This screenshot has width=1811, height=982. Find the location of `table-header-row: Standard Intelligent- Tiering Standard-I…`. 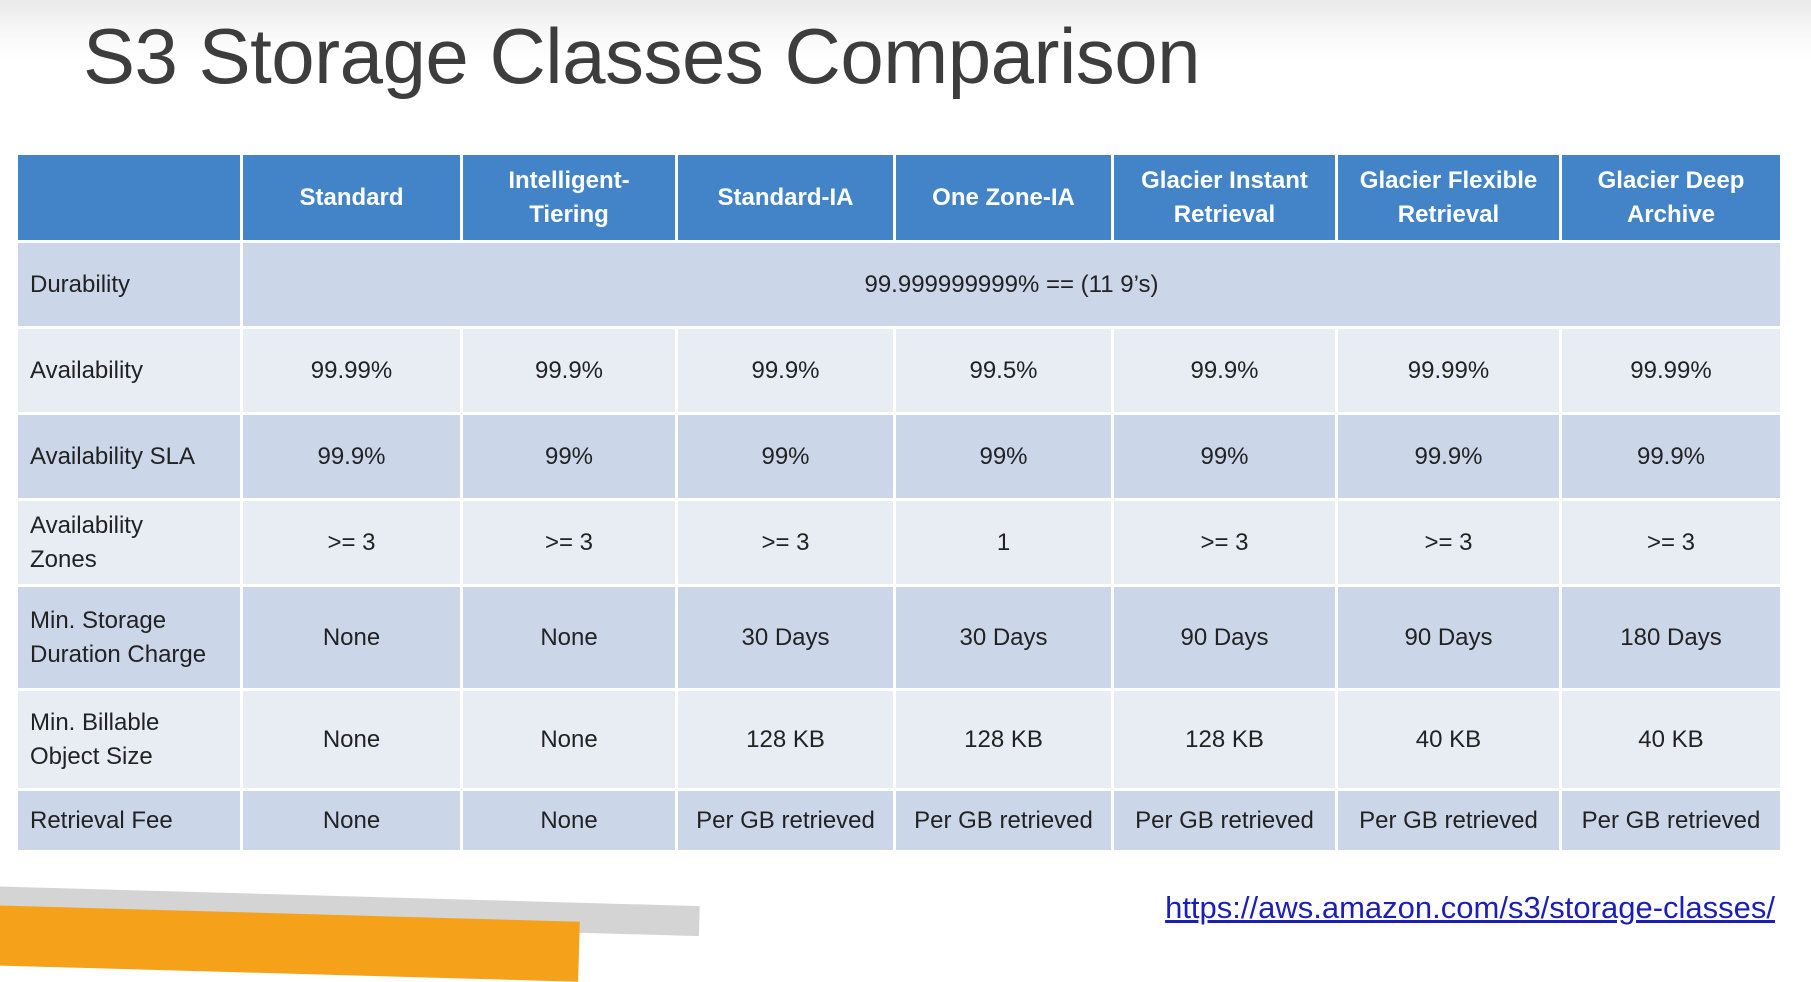

table-header-row: Standard Intelligent- Tiering Standard-I… is located at coordinates (899, 197).